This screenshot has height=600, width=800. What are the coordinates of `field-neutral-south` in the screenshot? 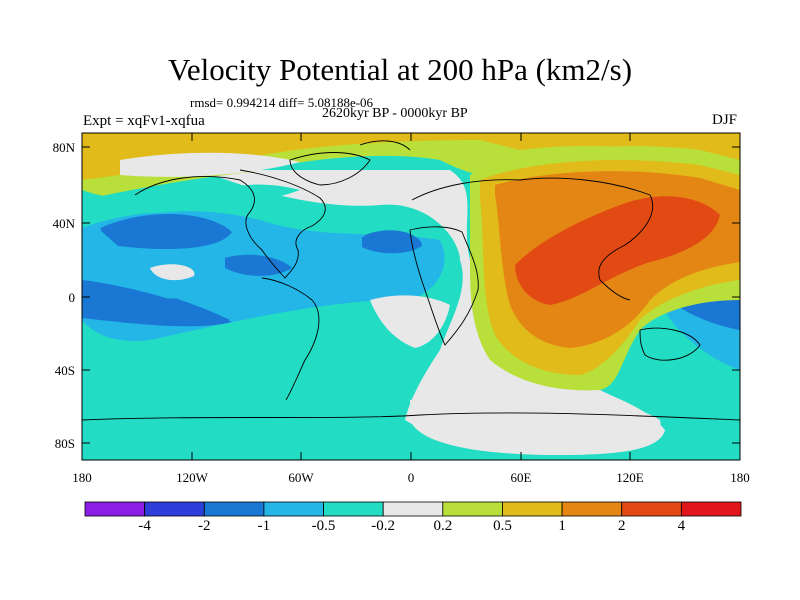 It's located at (535, 426).